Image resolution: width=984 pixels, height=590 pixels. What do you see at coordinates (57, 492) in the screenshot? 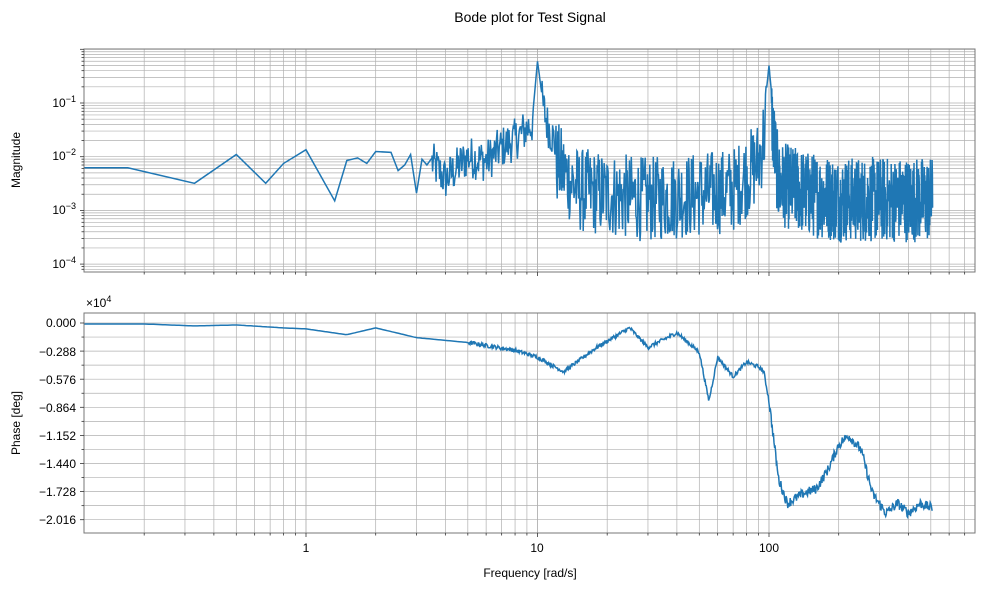
I see `phase-ytick-label: −1.728` at bounding box center [57, 492].